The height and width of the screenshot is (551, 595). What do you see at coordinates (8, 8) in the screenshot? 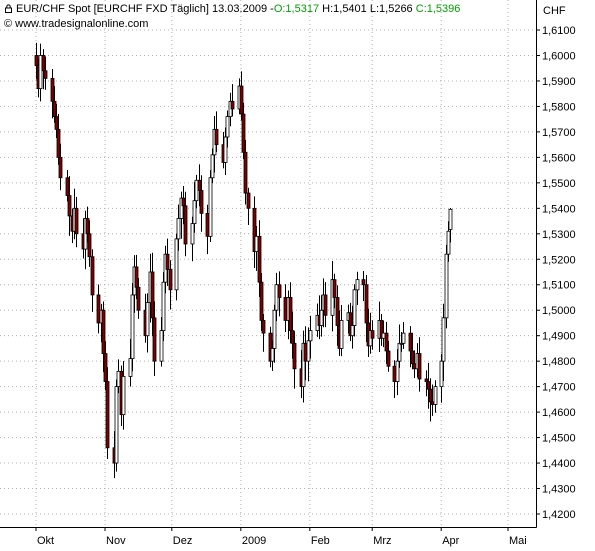
I see `lock-icon` at bounding box center [8, 8].